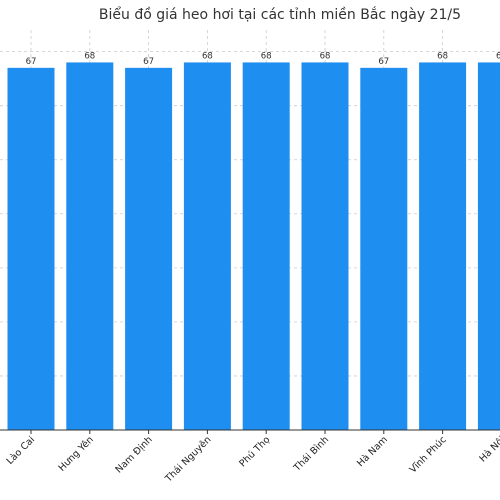 This screenshot has height=500, width=500. I want to click on data-label-layer: 67 68 67 68 68 68 67 68 68, so click(263, 58).